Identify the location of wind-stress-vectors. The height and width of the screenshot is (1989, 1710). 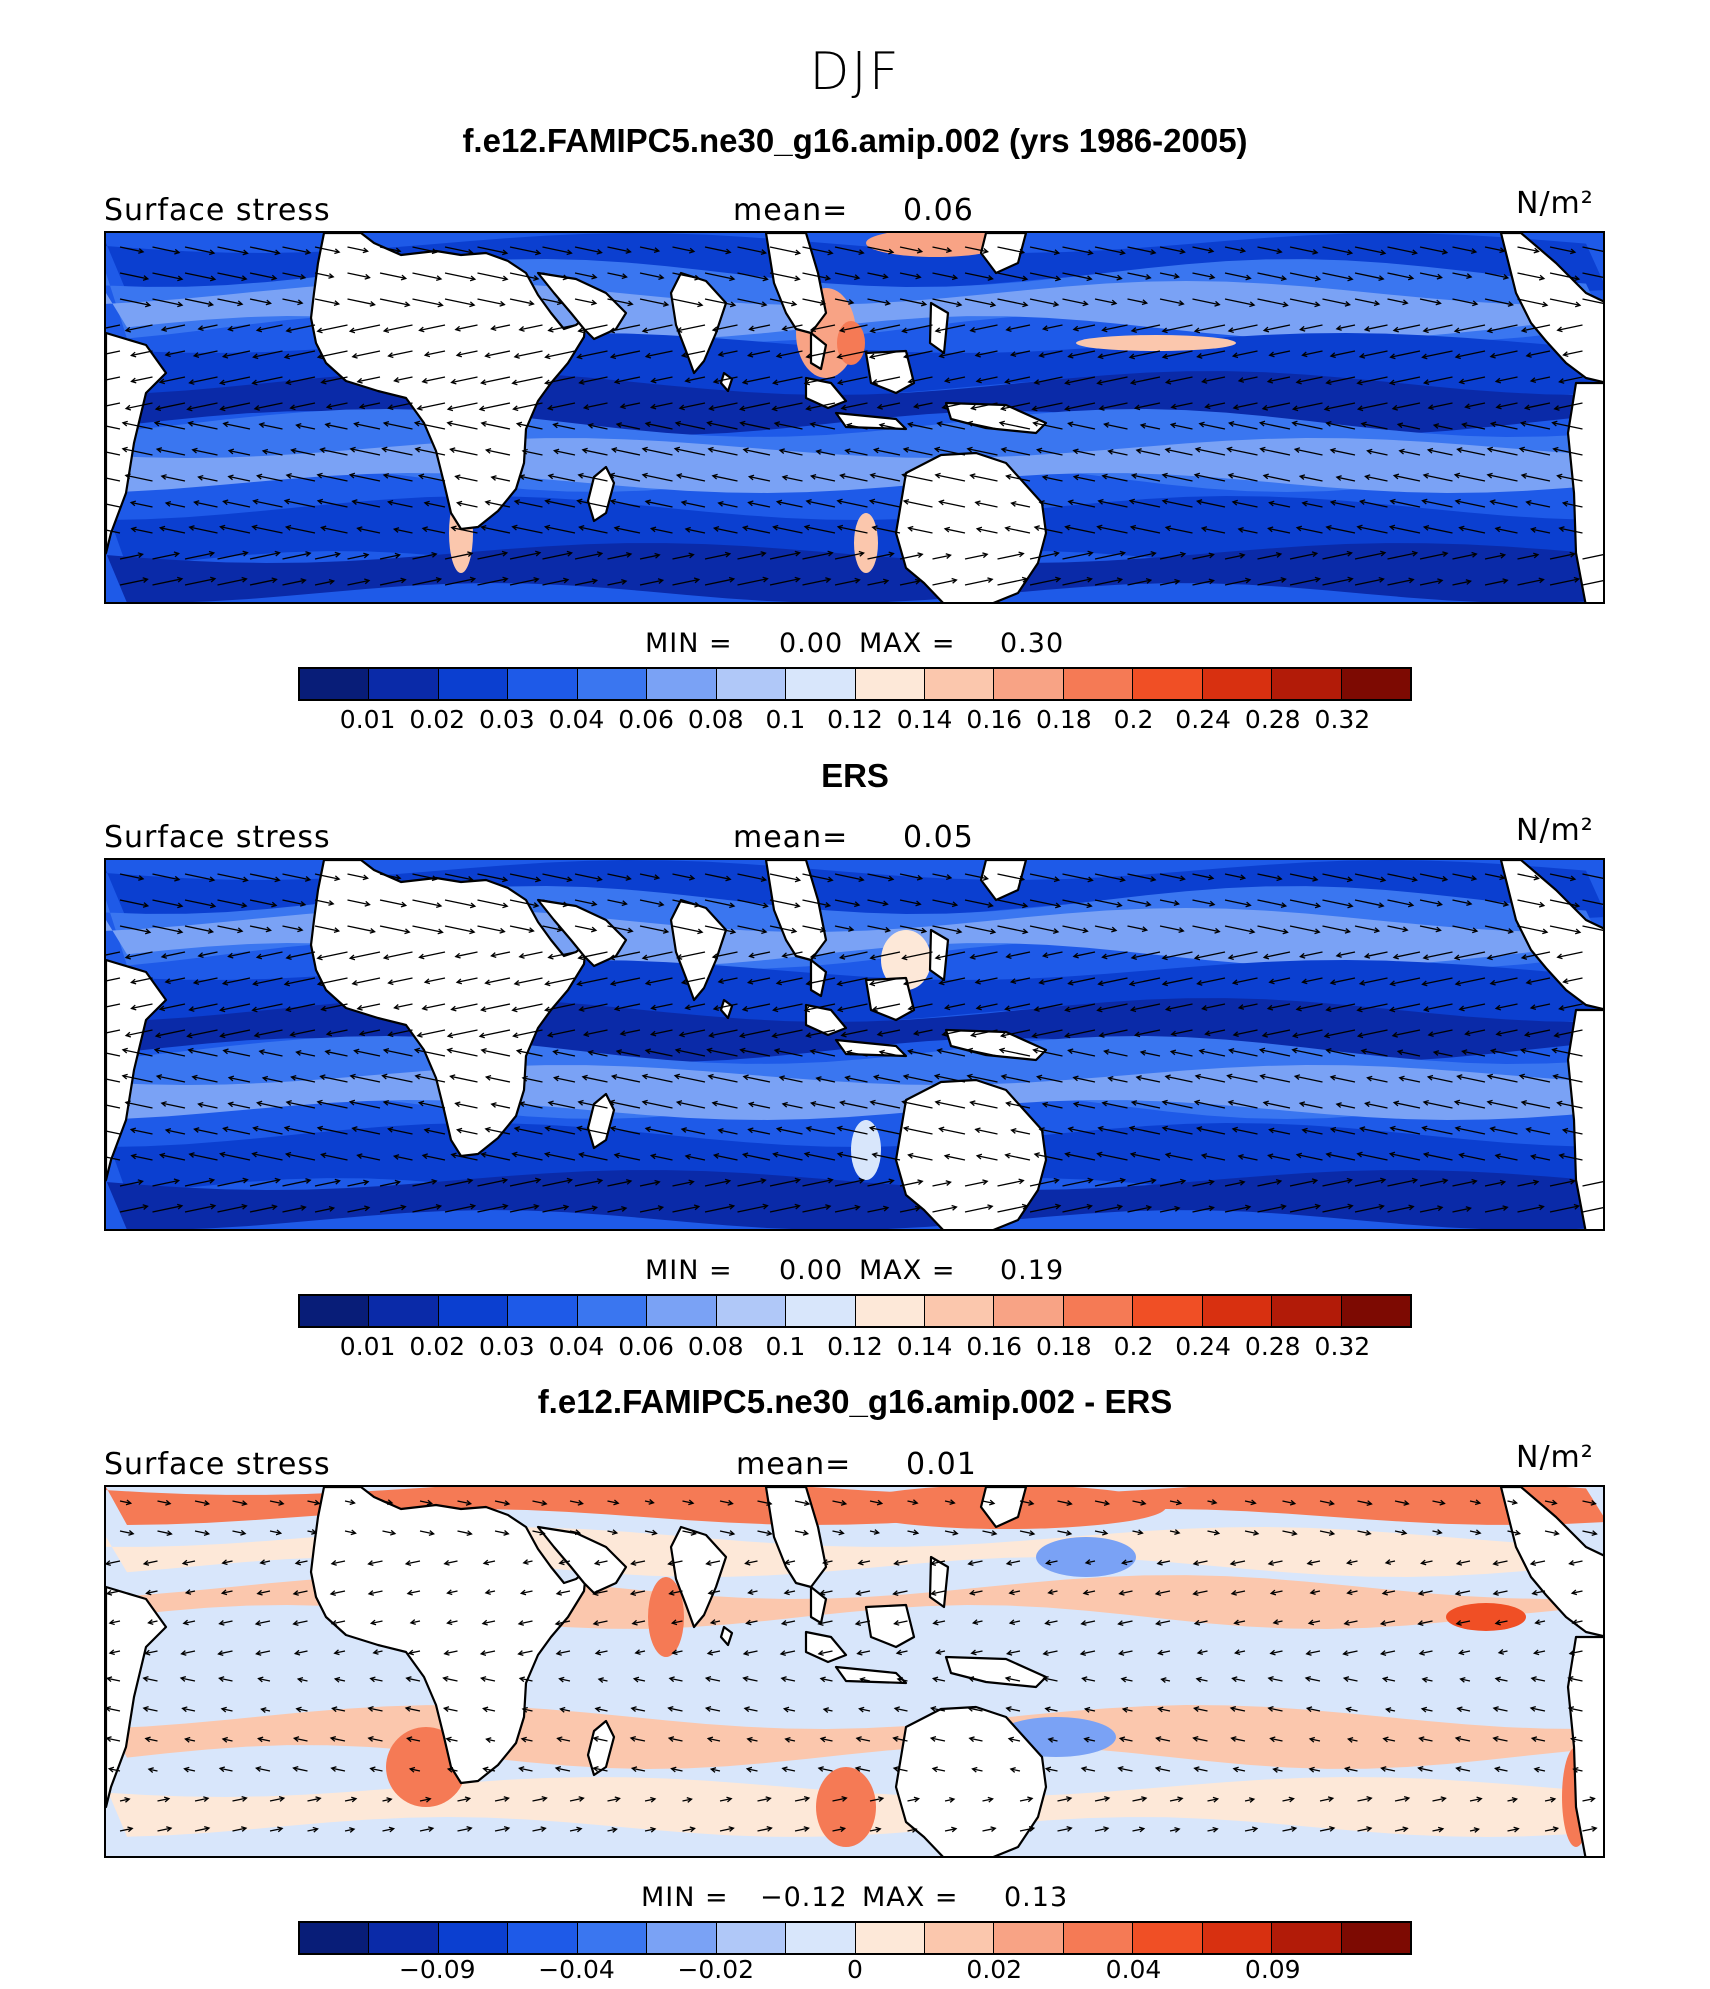
(852, 1666).